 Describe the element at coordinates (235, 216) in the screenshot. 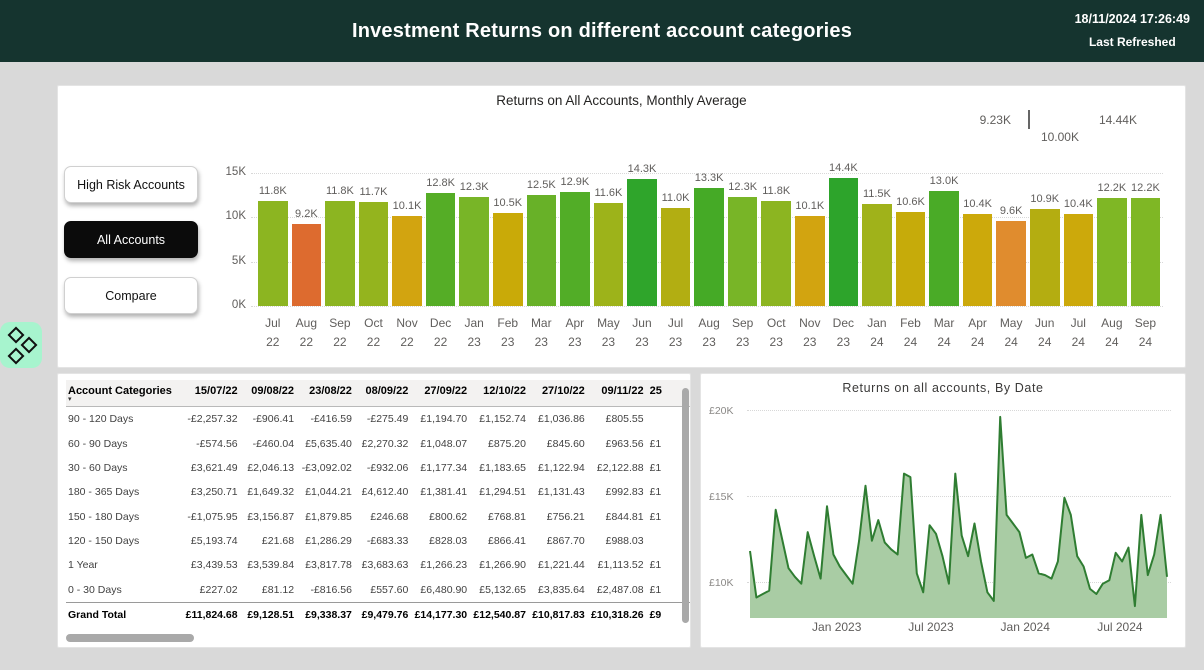

I see `y-axis-label: 10K` at that location.